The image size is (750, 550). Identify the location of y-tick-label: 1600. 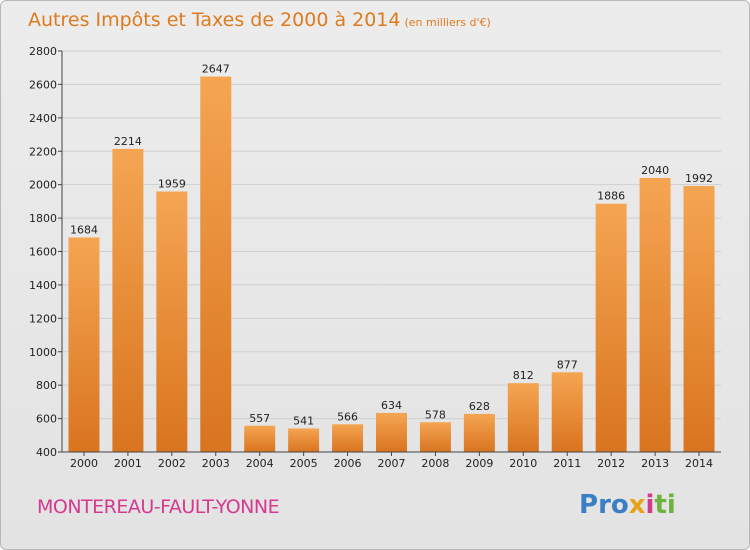
(43, 252).